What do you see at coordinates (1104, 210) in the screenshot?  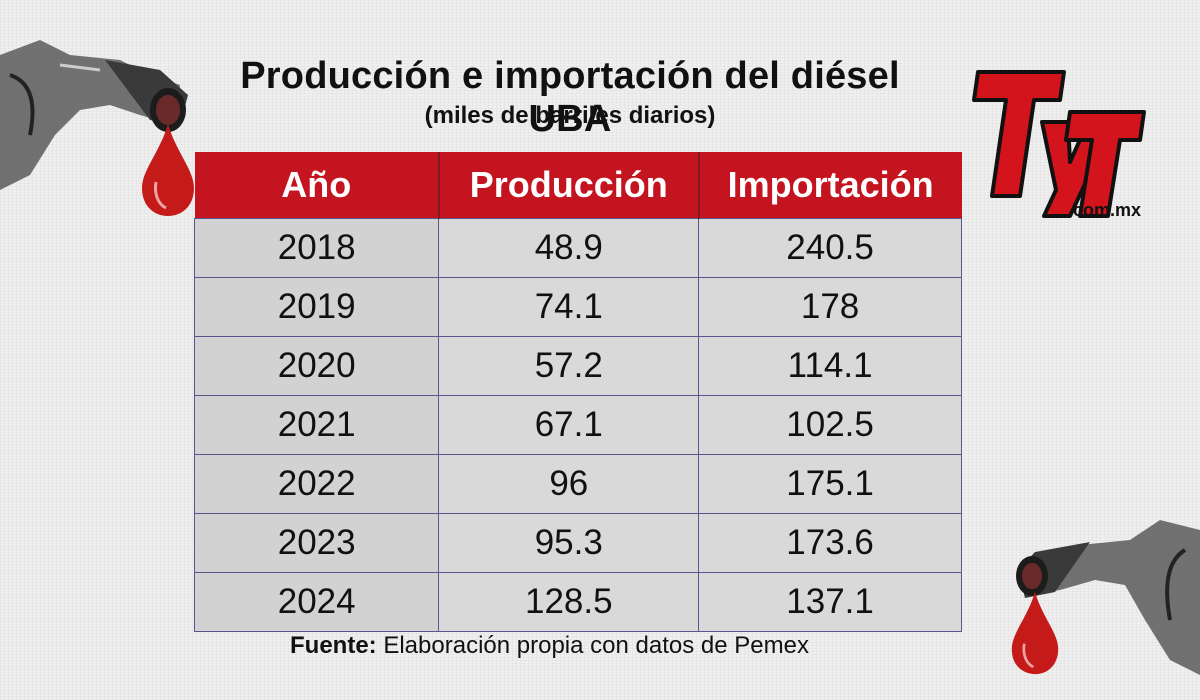 I see `logo-domain: .com.mx` at bounding box center [1104, 210].